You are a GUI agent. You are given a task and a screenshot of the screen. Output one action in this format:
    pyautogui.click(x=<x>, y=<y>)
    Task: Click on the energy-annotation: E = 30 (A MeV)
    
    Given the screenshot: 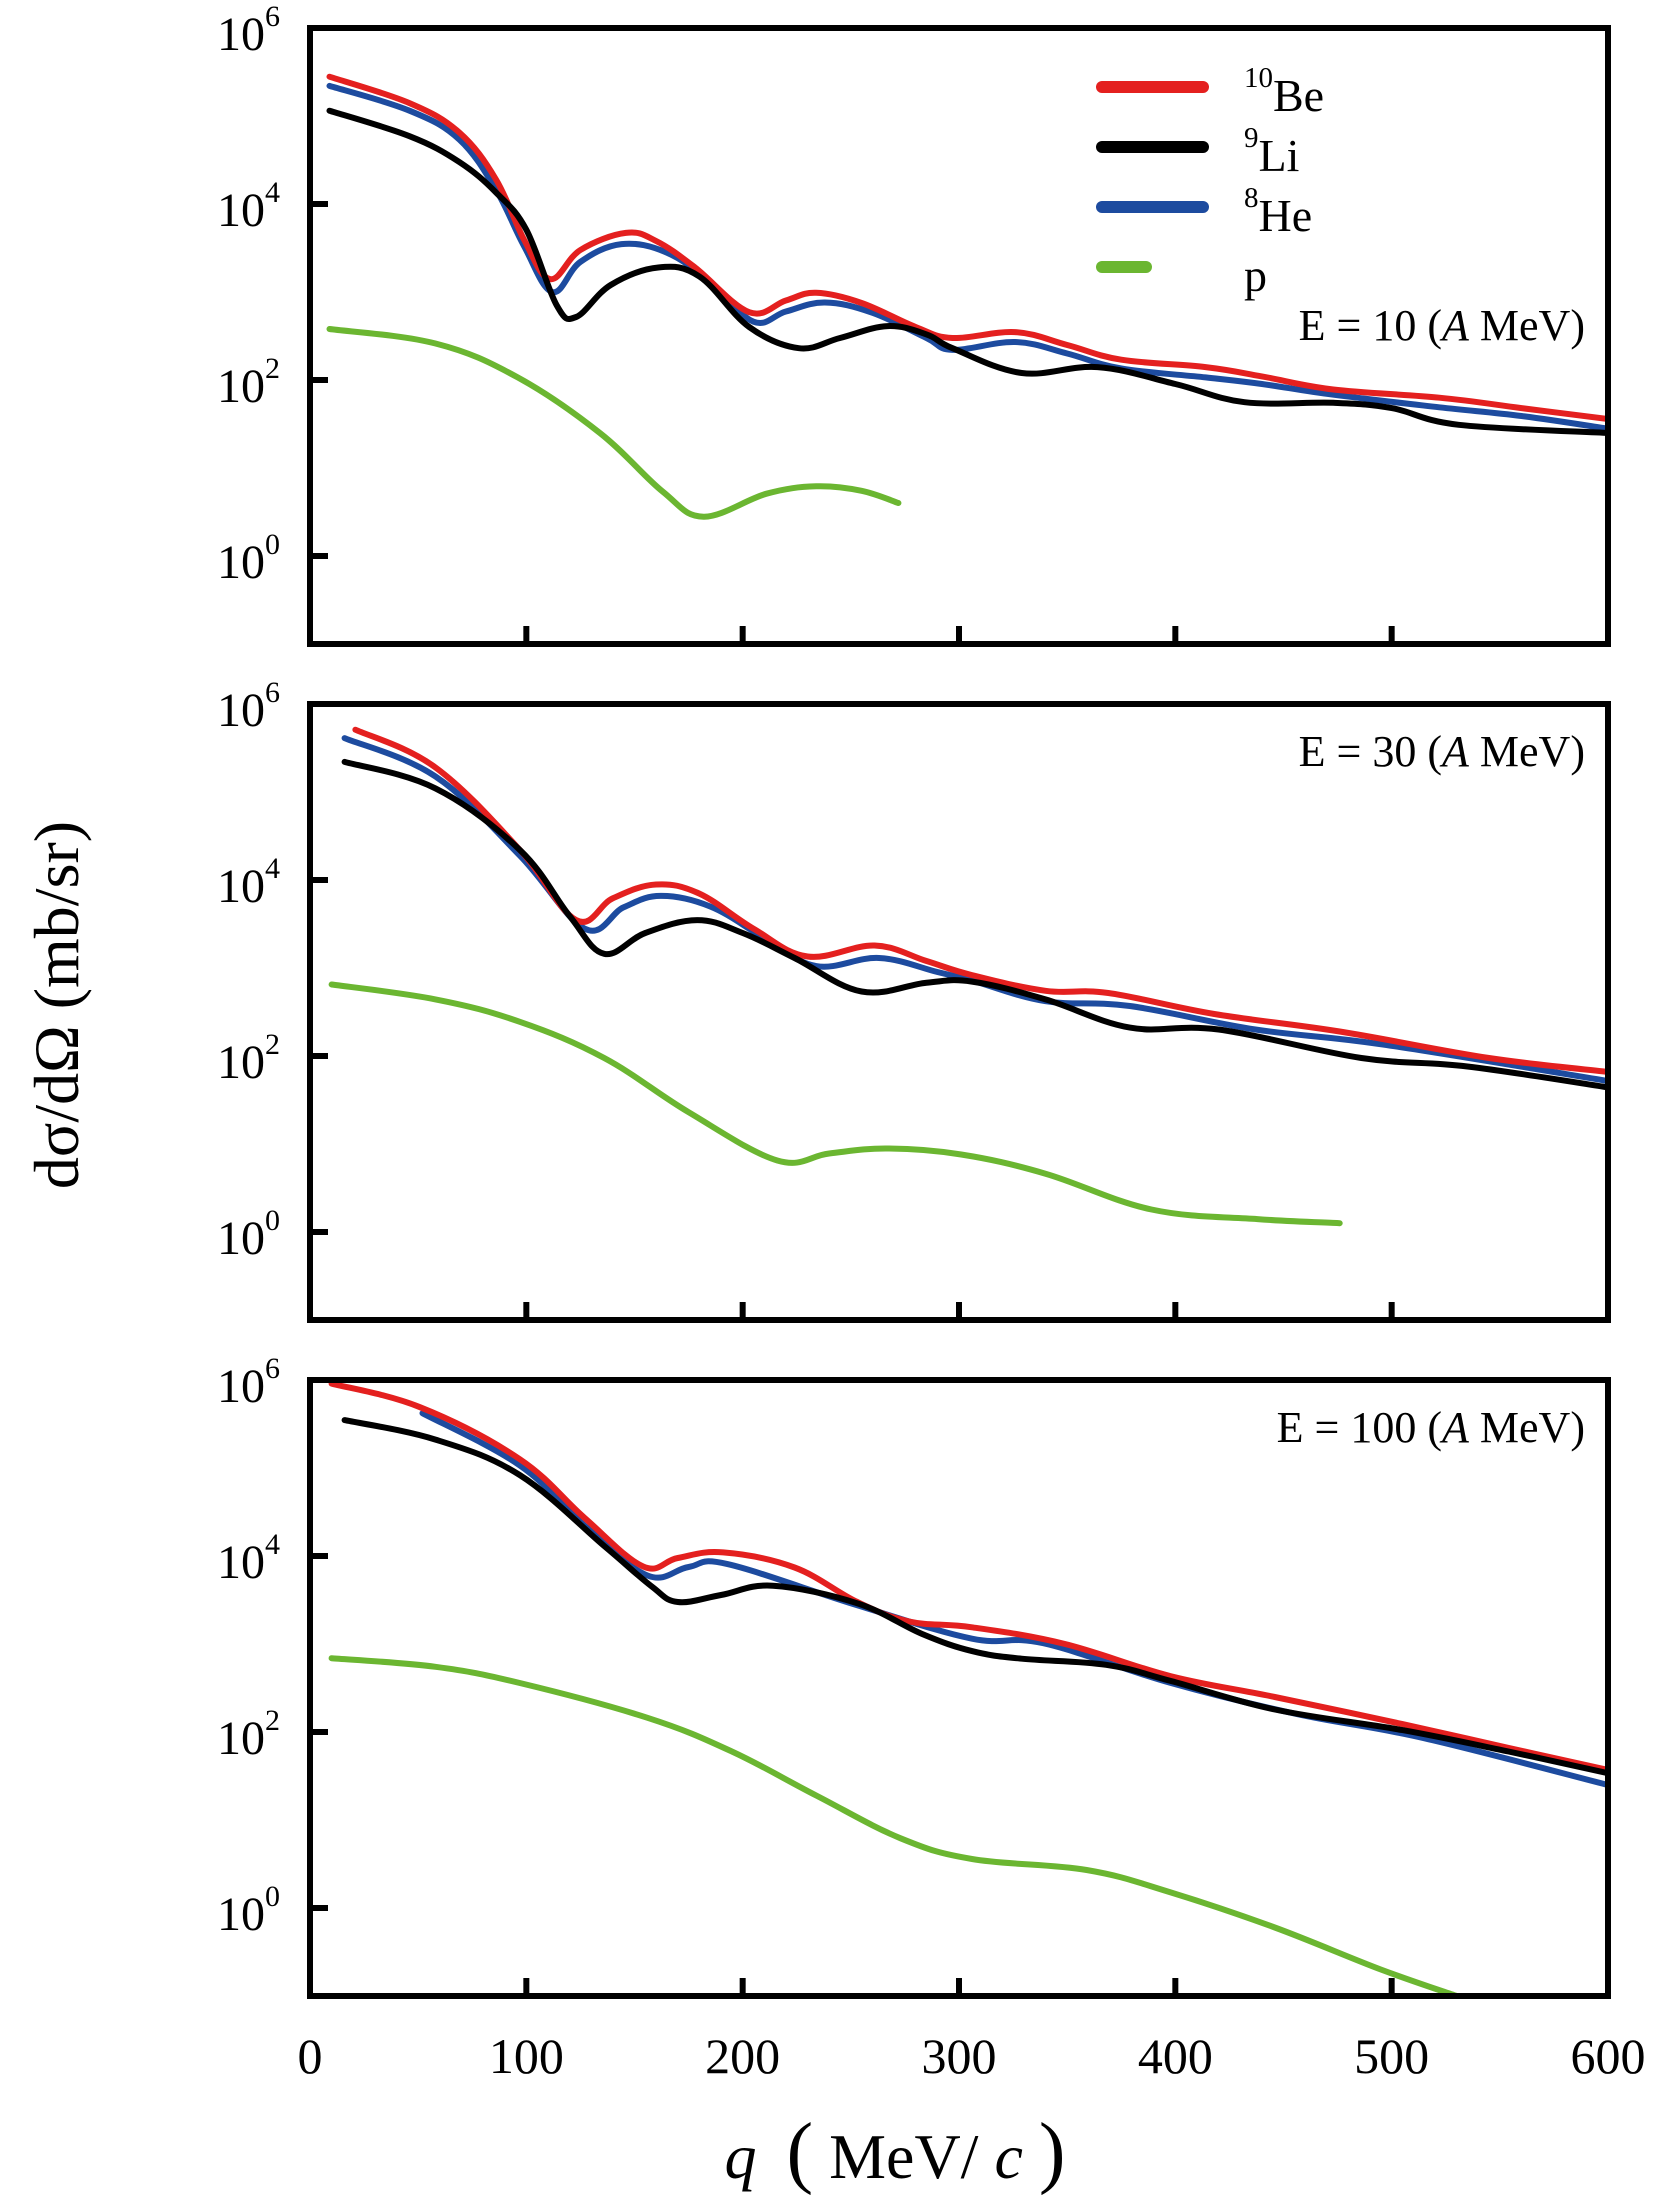 What is the action you would take?
    pyautogui.click(x=1442, y=751)
    